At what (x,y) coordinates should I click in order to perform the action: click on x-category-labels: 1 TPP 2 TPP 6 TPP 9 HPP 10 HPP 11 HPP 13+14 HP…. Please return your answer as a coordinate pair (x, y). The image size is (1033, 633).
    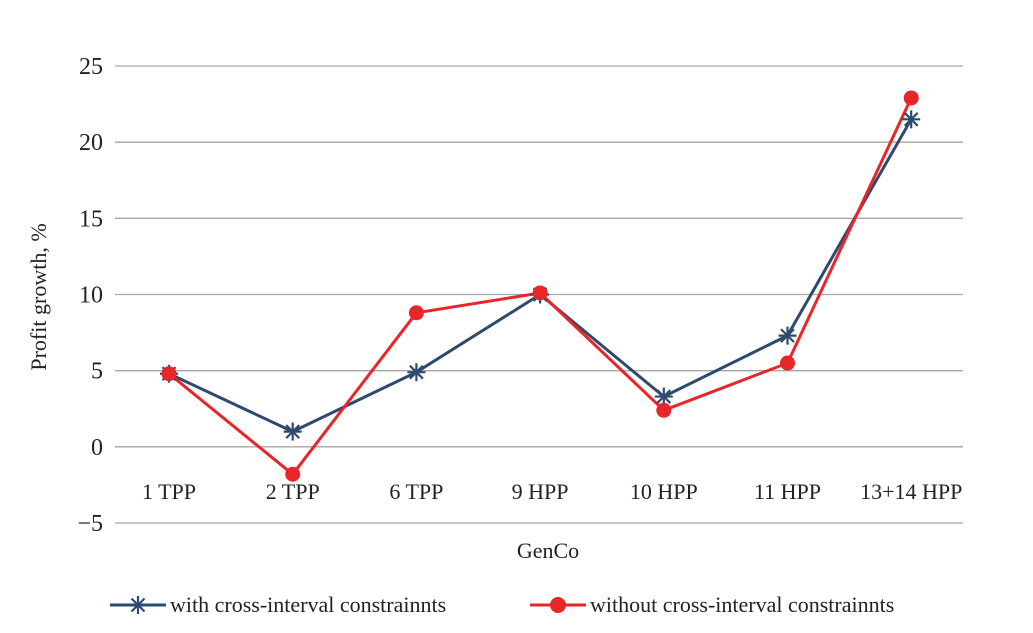
    Looking at the image, I should click on (552, 491).